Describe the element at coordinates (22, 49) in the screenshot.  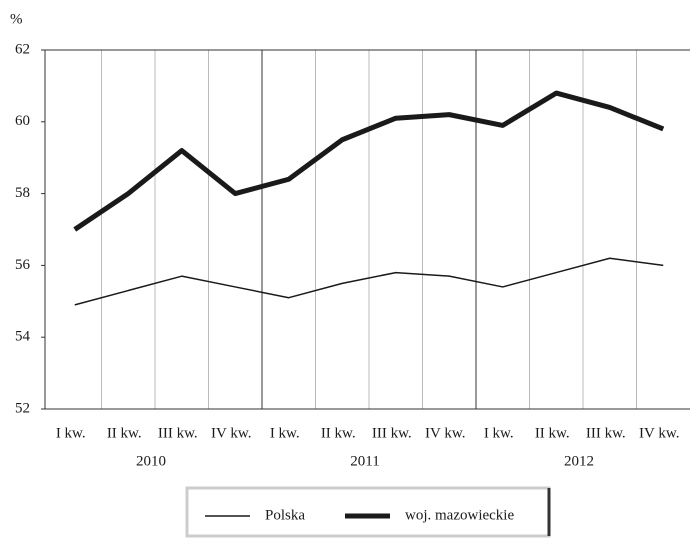
I see `y-tick-label: 62` at that location.